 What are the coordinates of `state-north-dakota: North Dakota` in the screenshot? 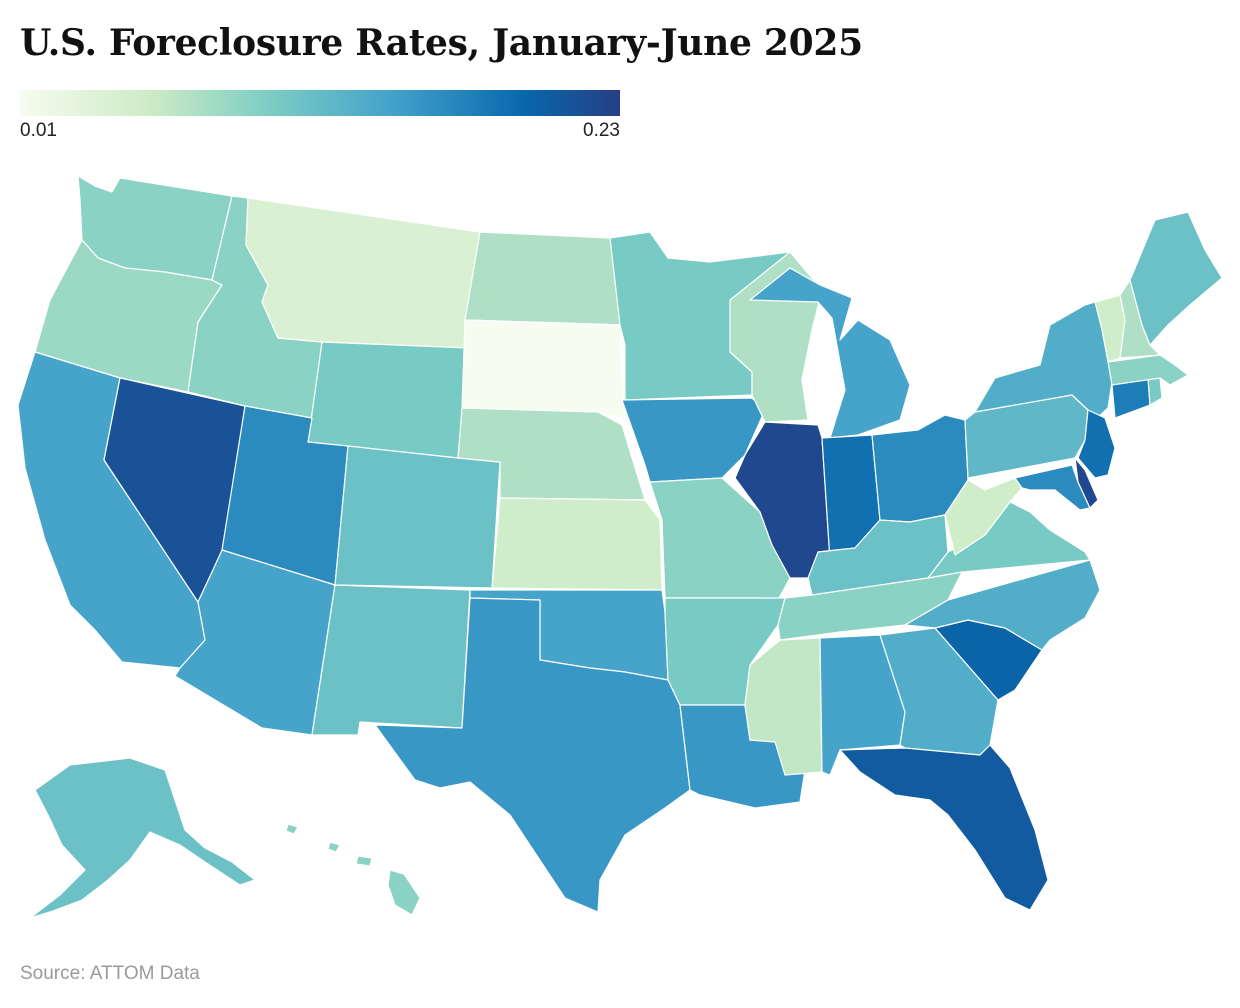 It's located at (543, 278).